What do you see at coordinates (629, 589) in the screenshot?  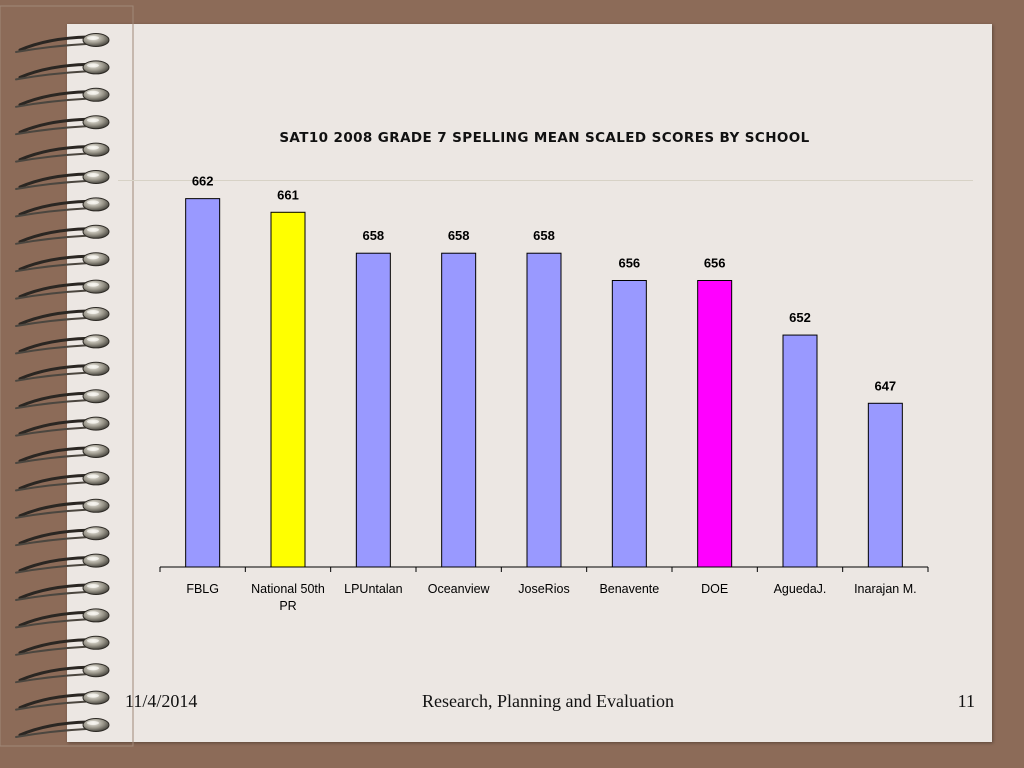 I see `x-tick-label: Benavente` at bounding box center [629, 589].